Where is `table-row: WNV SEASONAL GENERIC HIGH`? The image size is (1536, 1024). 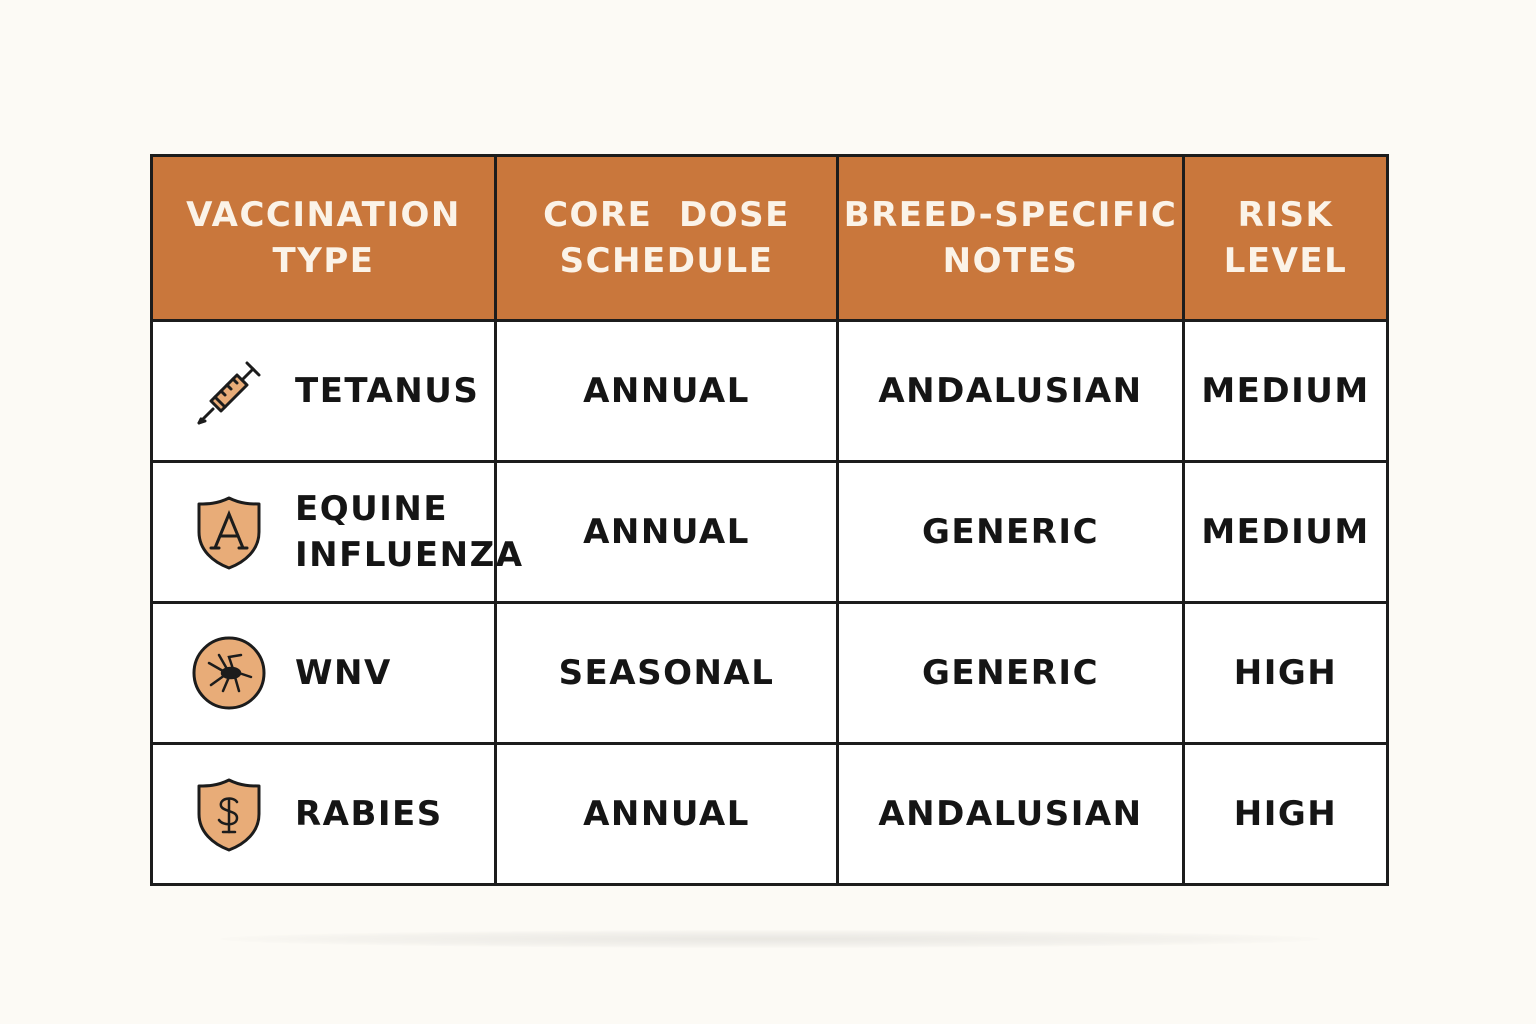
table-row: WNV SEASONAL GENERIC HIGH is located at coordinates (769, 673).